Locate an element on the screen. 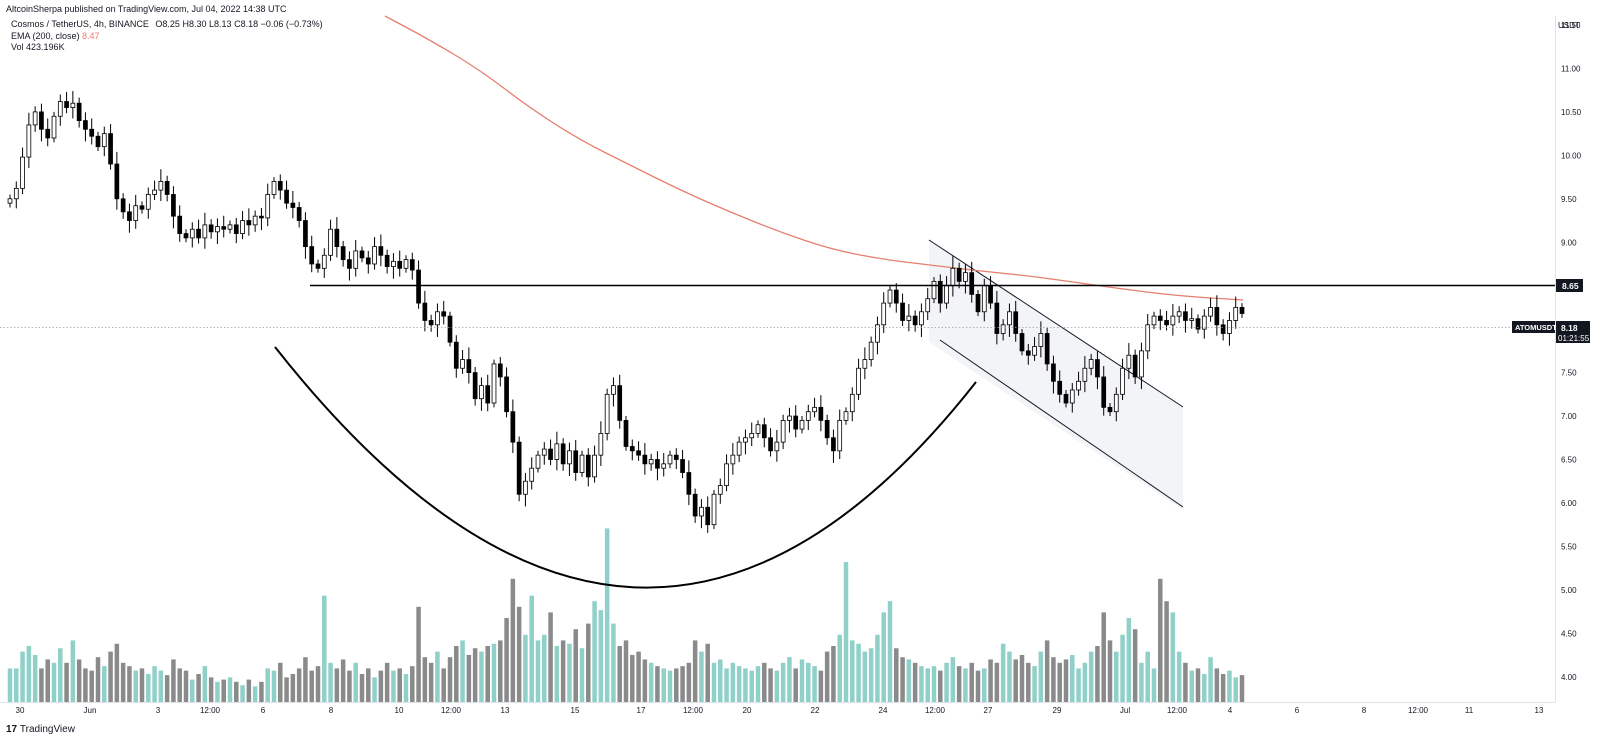 The height and width of the screenshot is (742, 1600). x-tick-label: 17 is located at coordinates (641, 710).